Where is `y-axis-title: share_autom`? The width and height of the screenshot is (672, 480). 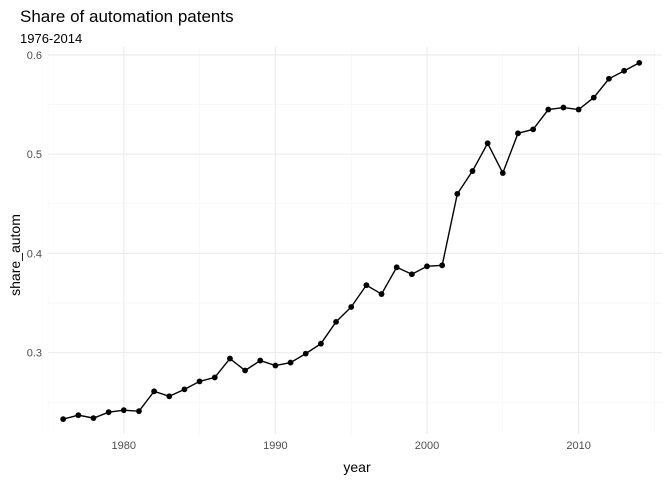
y-axis-title: share_autom is located at coordinates (15, 255).